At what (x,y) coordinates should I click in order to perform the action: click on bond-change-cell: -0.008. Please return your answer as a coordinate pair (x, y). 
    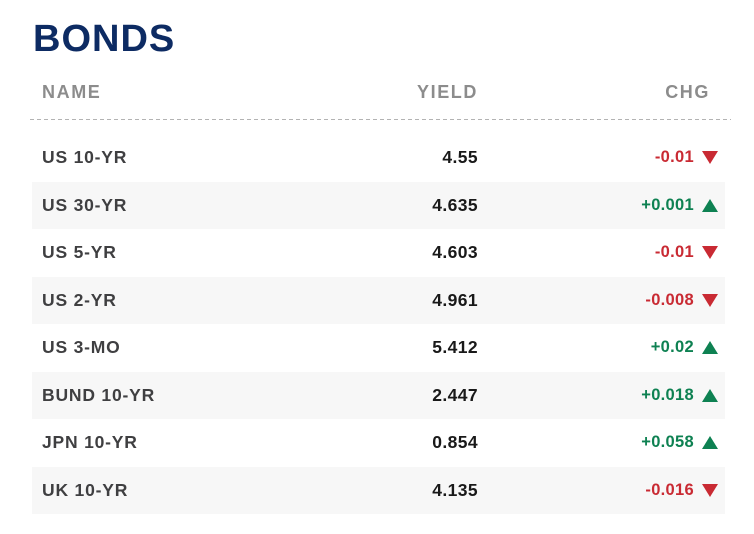
    Looking at the image, I should click on (598, 300).